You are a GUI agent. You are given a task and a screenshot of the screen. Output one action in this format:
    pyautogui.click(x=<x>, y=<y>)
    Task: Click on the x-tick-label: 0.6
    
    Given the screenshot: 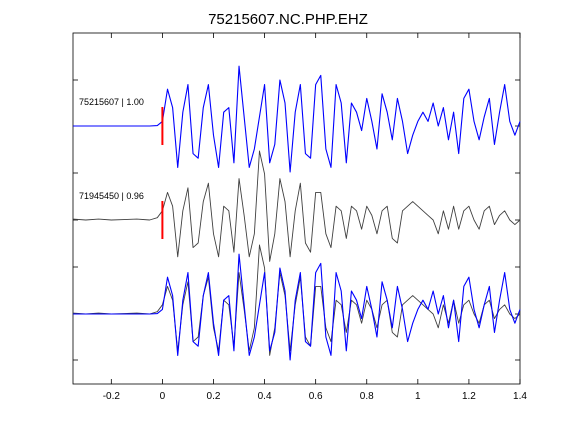 What is the action you would take?
    pyautogui.click(x=316, y=396)
    